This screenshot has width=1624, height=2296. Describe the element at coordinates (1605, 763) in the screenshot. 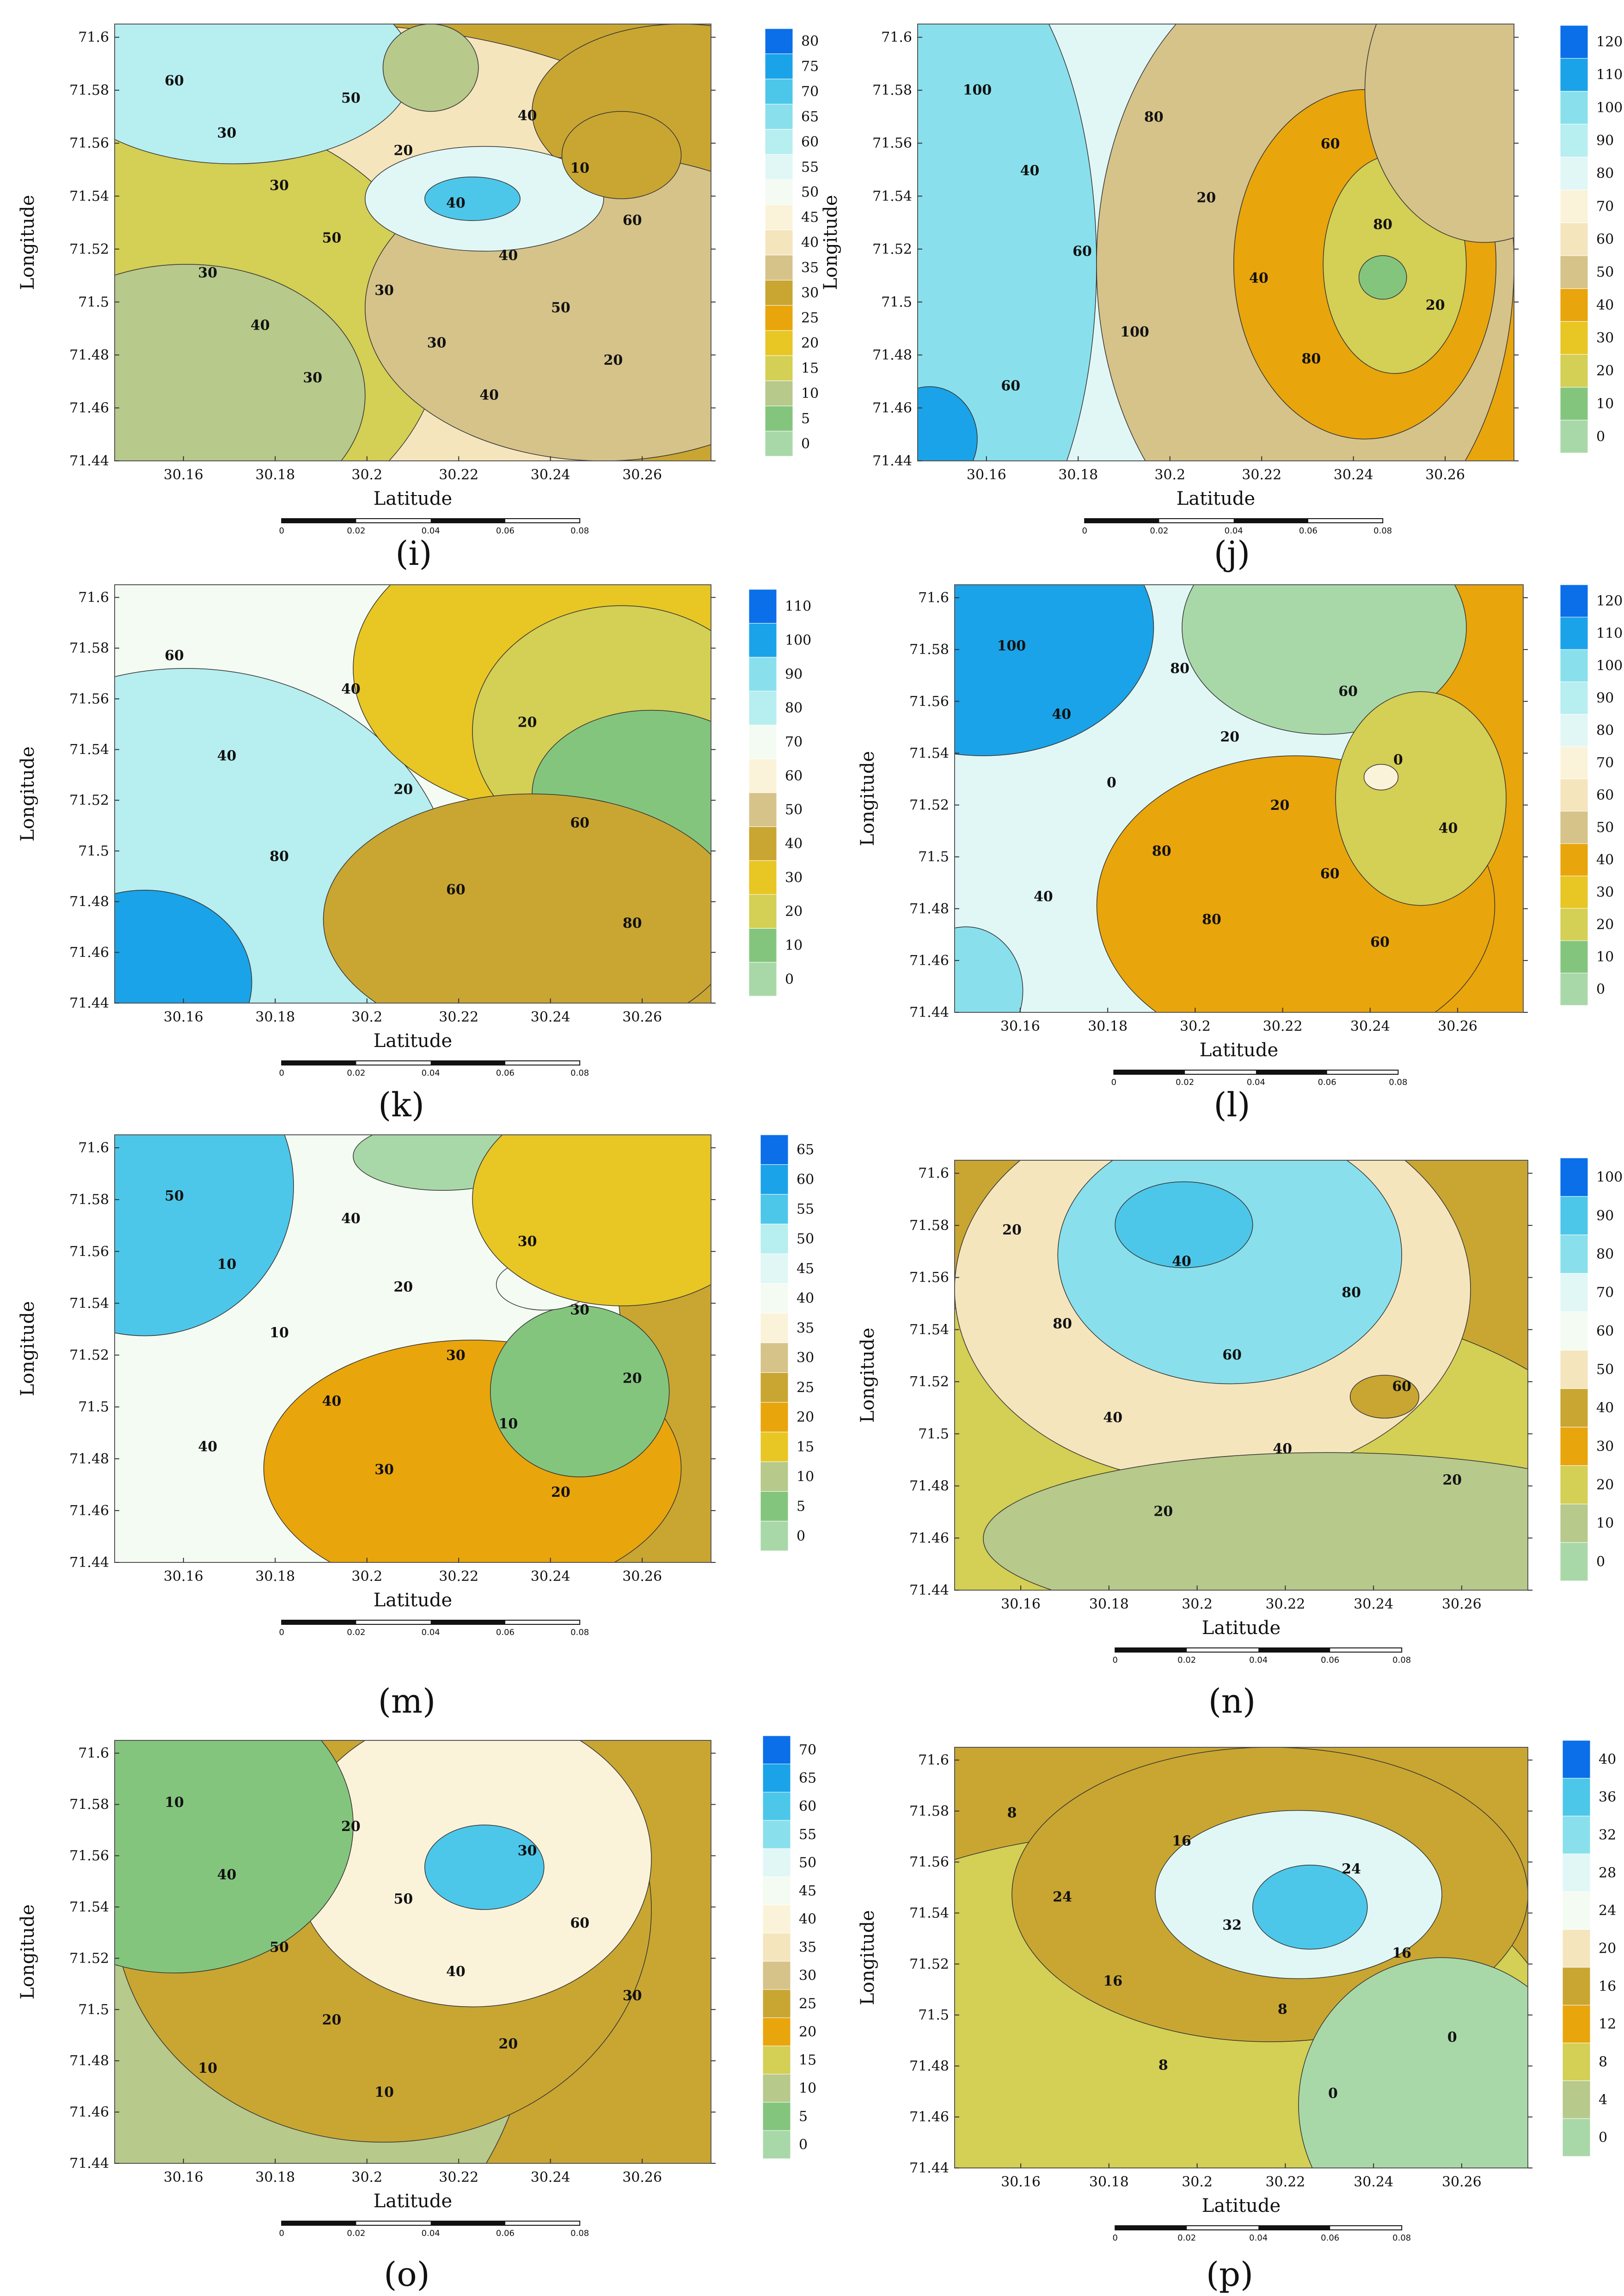

I see `colorbar-label: 70` at that location.